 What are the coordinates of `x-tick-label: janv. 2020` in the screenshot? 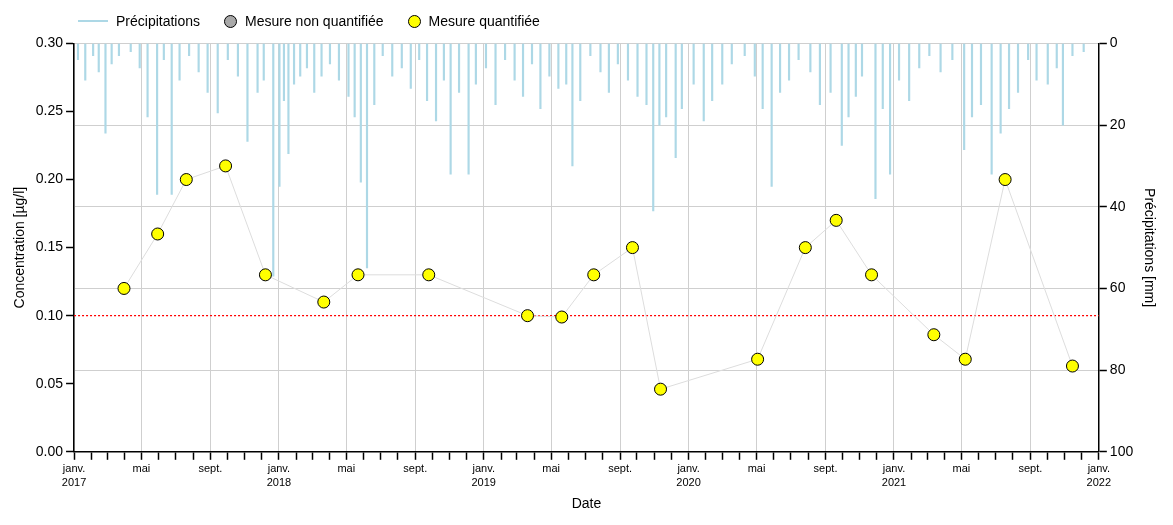 It's located at (688, 475).